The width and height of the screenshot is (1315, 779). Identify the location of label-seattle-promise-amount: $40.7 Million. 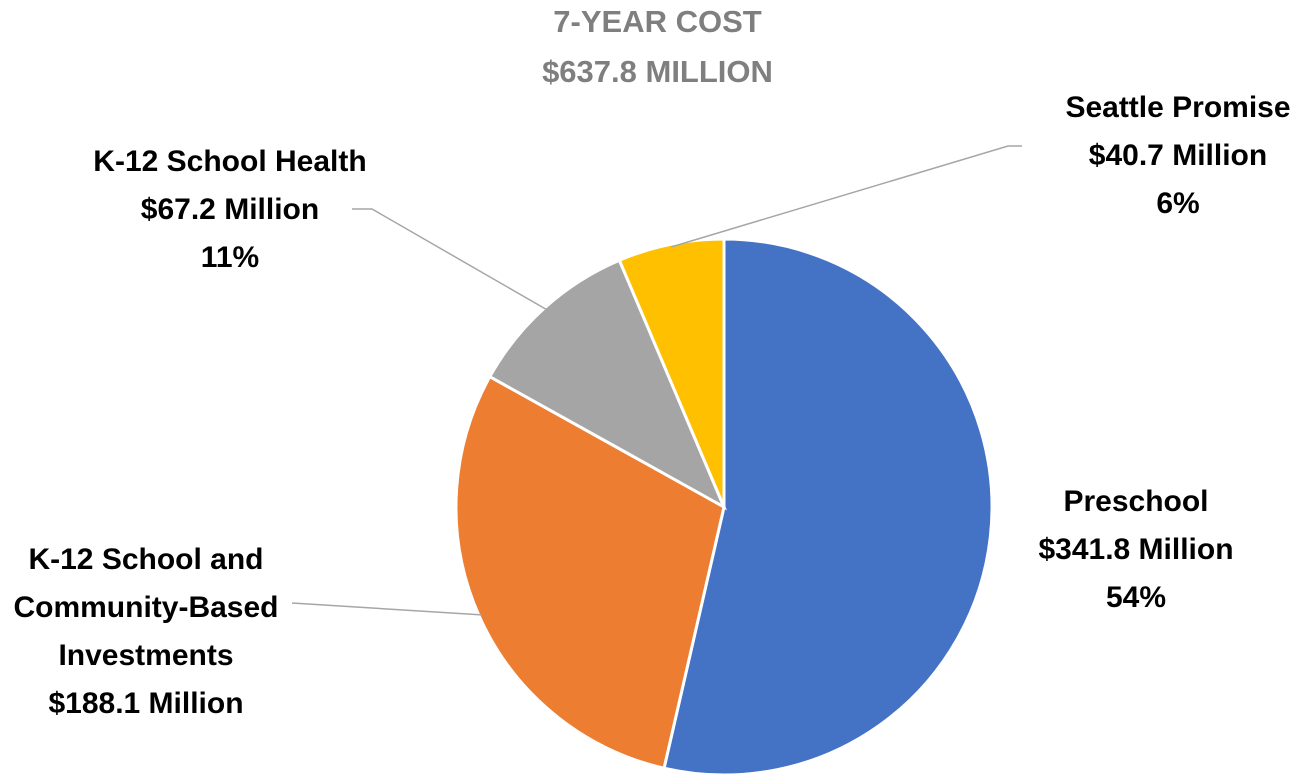
(1178, 155).